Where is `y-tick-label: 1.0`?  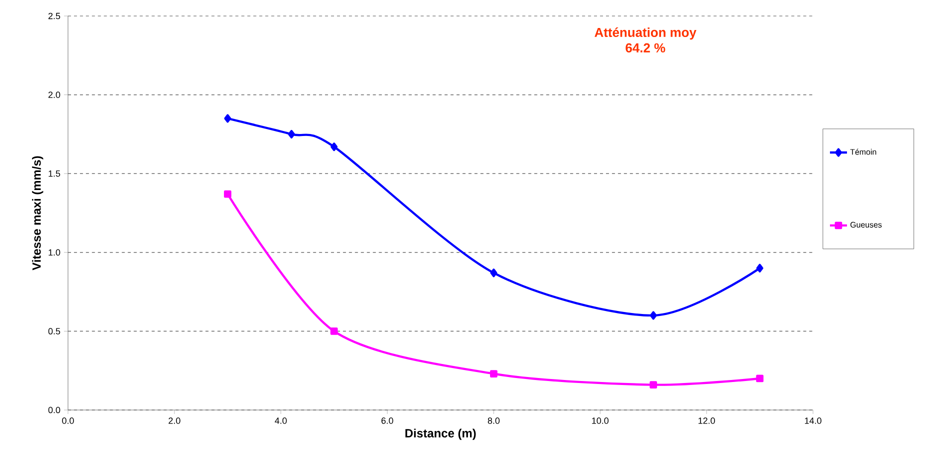 y-tick-label: 1.0 is located at coordinates (54, 252).